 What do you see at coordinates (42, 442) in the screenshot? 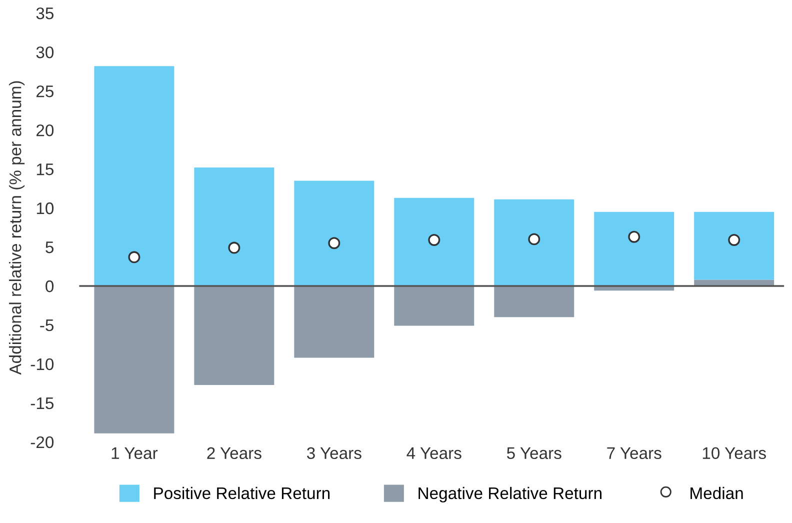
I see `y-tick-label: -20` at bounding box center [42, 442].